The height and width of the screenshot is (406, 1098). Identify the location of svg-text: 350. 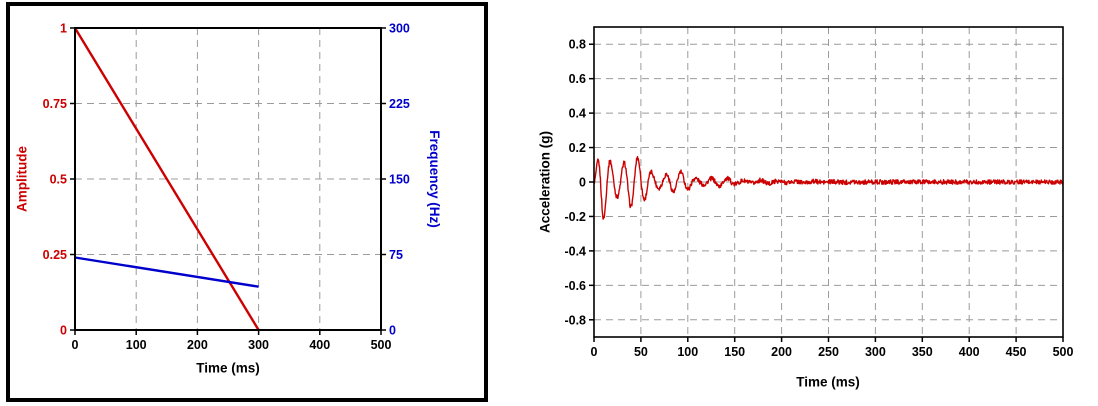
(922, 352).